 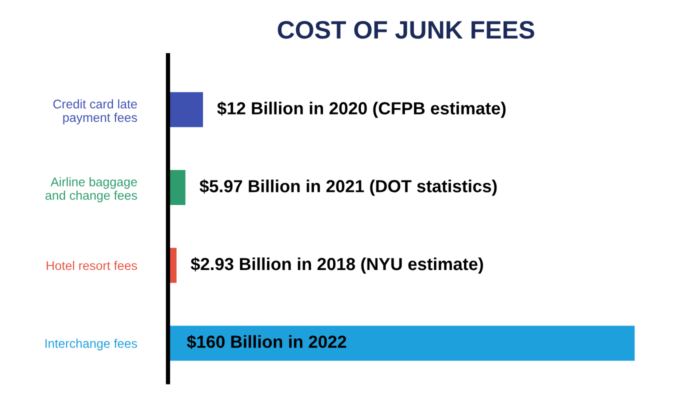 I want to click on y-tick-label: Airline baggage and change fees, so click(x=91, y=189).